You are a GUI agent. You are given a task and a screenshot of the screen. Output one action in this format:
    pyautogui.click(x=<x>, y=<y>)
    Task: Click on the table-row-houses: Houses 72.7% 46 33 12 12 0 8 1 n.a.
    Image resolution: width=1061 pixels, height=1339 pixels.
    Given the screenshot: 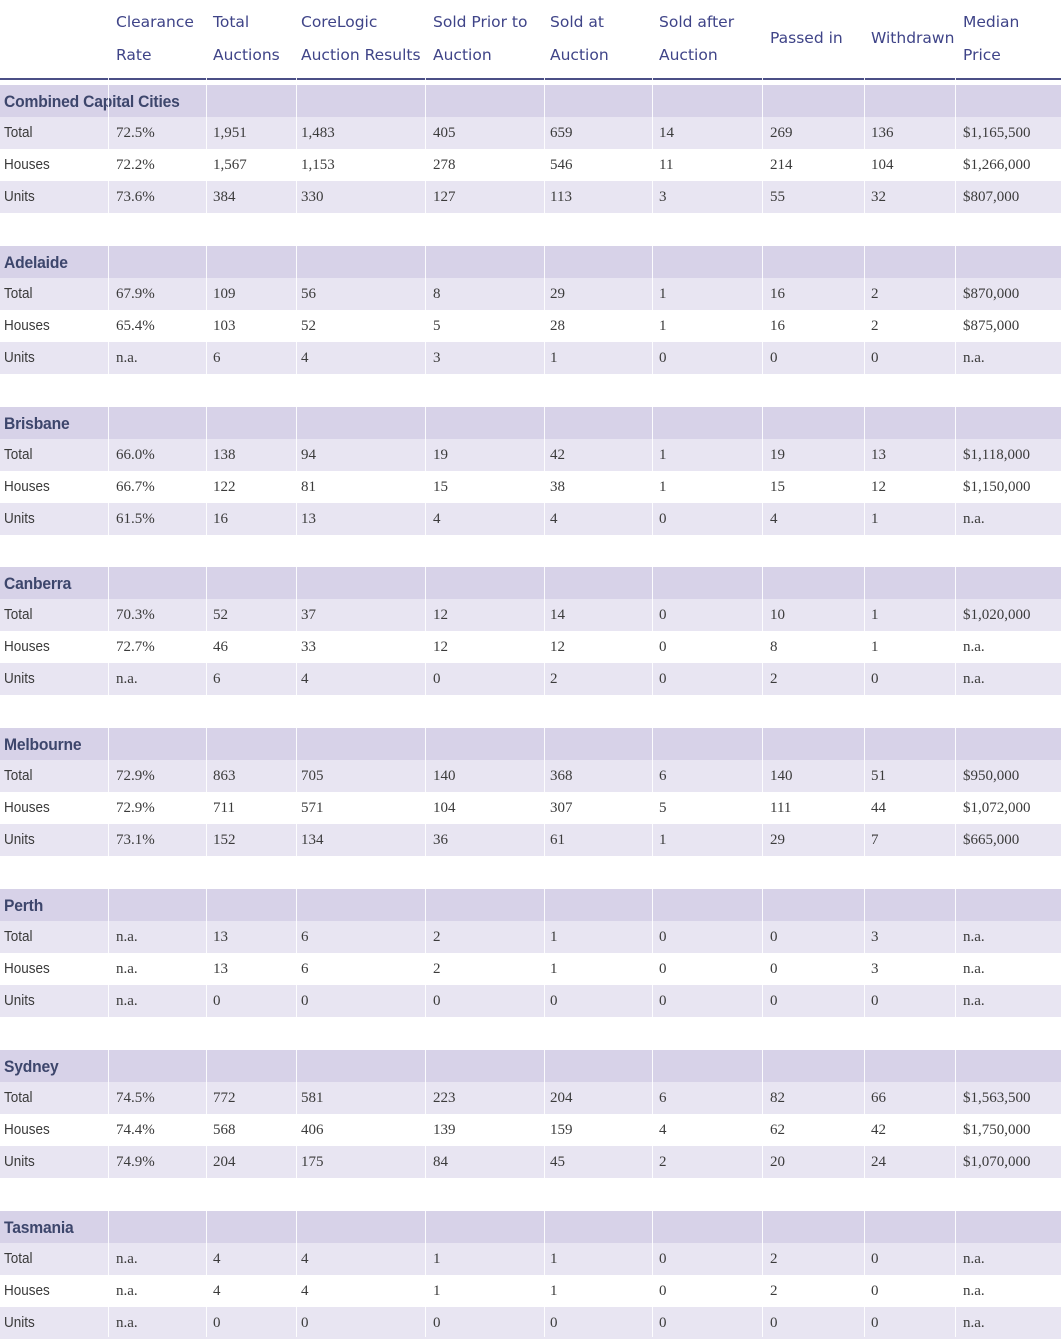 What is the action you would take?
    pyautogui.click(x=530, y=647)
    